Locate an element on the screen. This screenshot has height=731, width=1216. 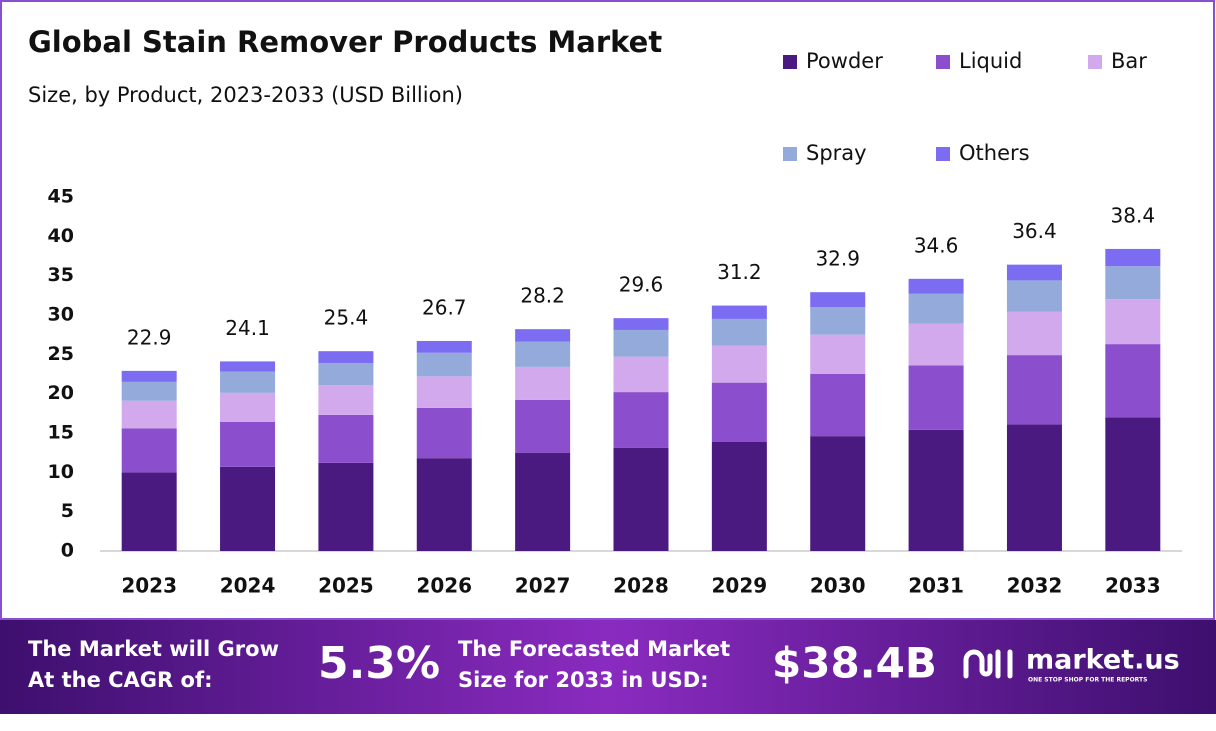
legend-label: Bar is located at coordinates (1129, 61).